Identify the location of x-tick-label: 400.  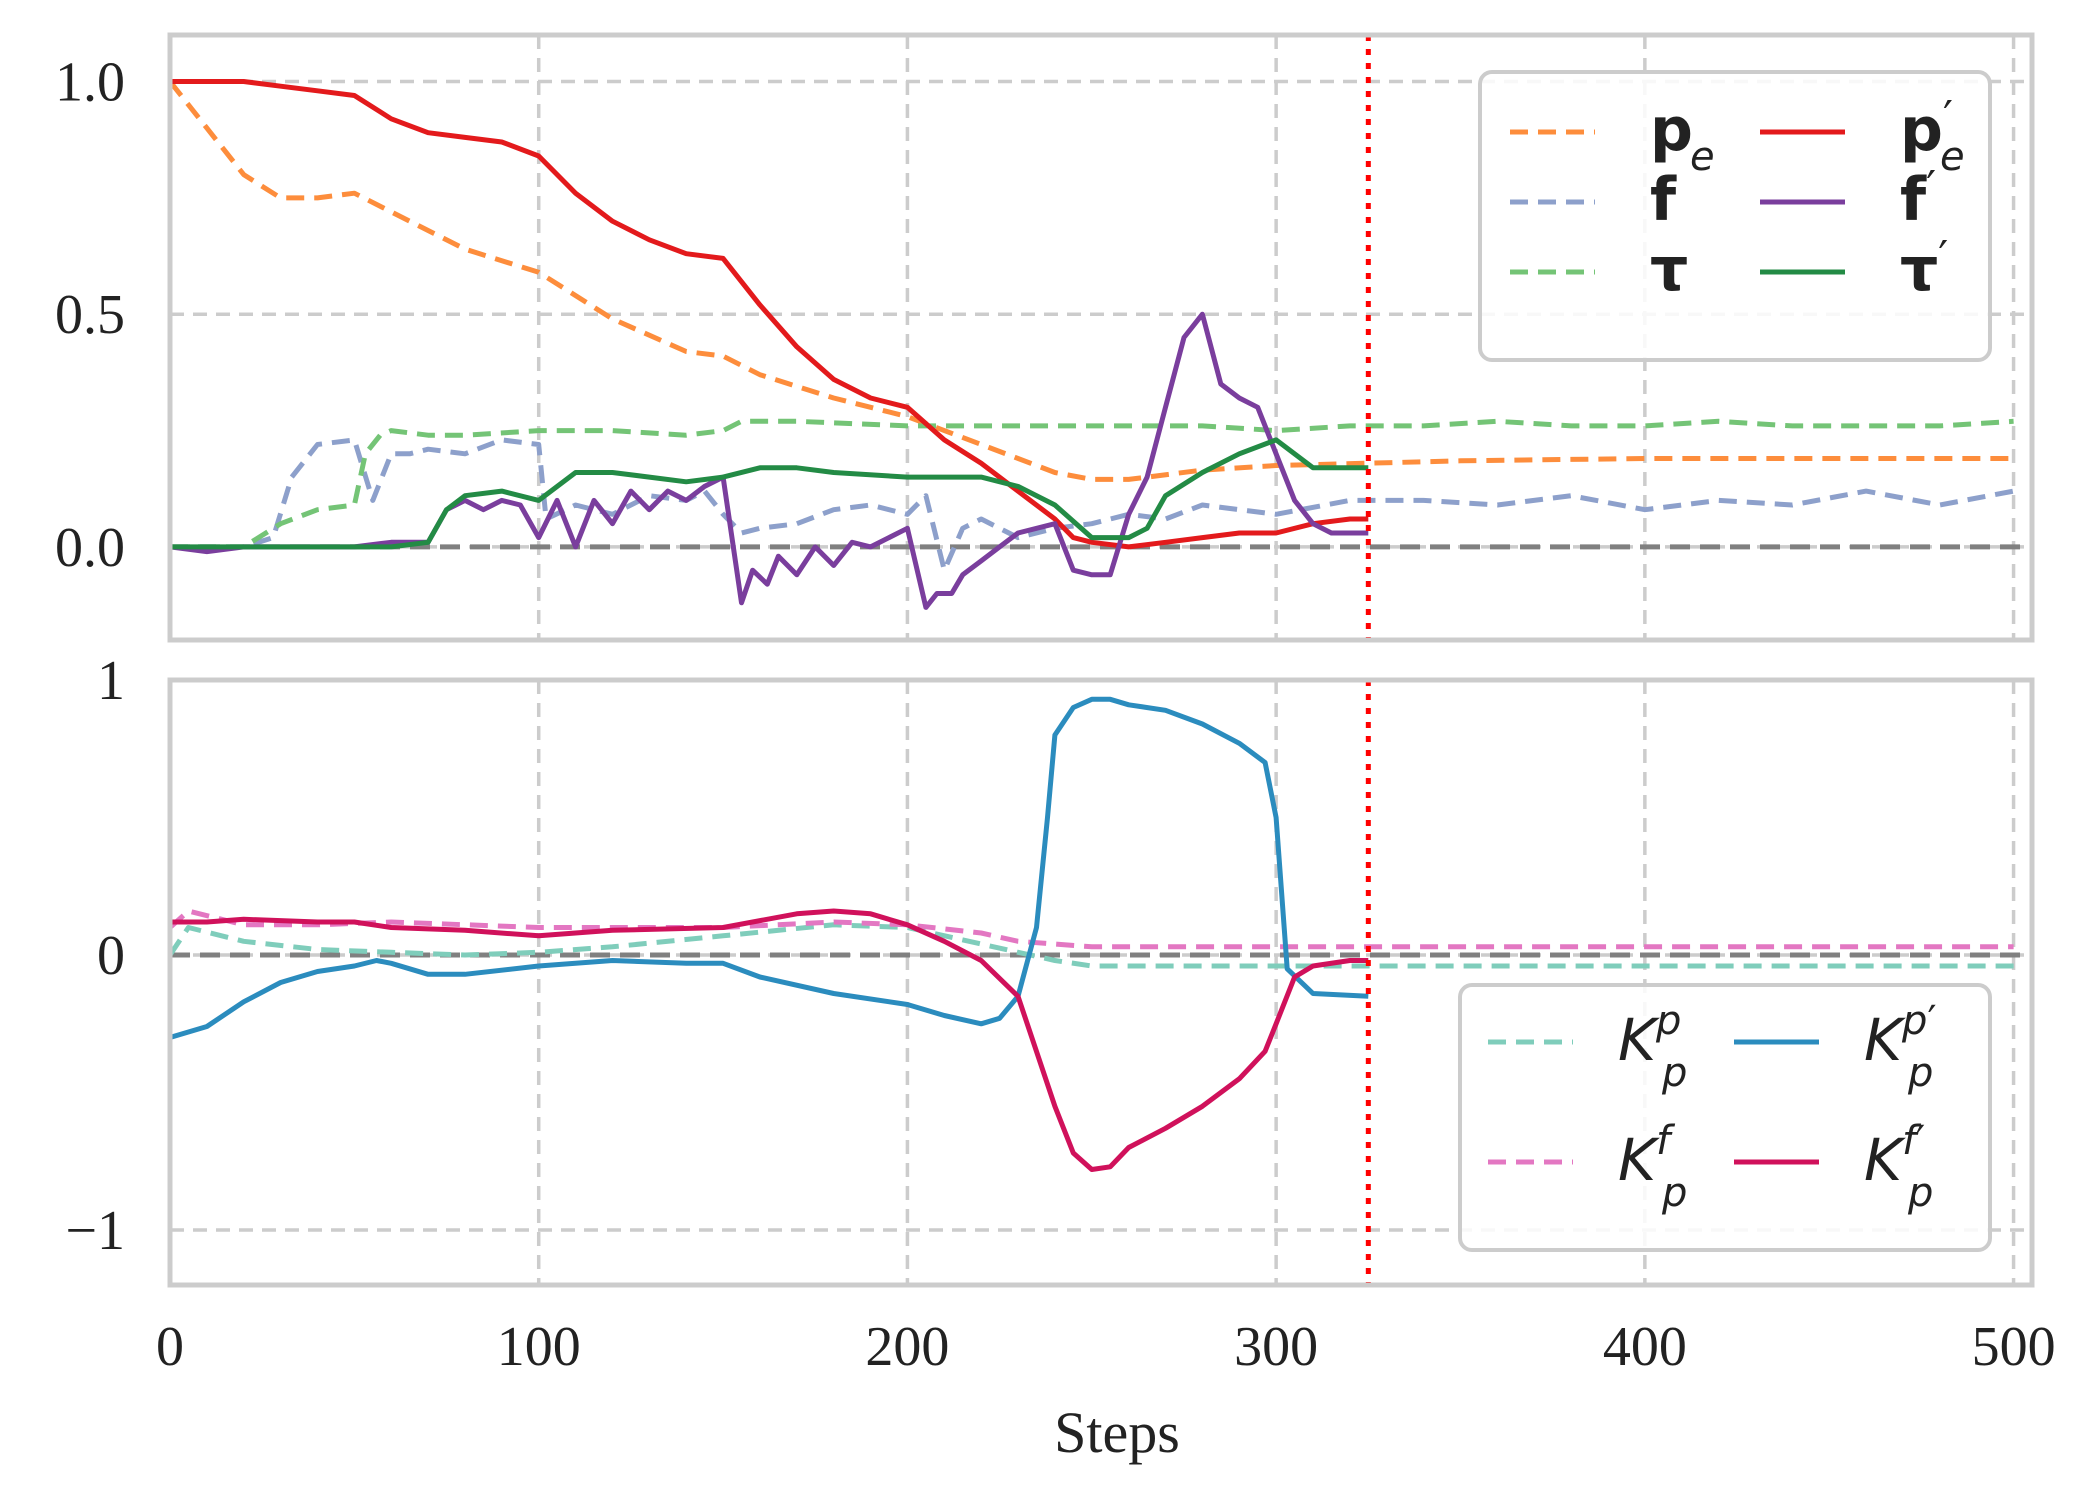
(1645, 1347).